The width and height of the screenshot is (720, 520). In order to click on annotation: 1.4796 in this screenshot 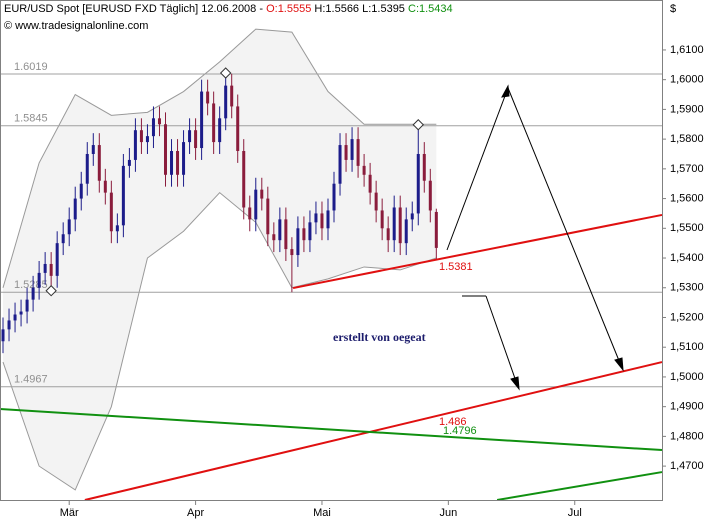, I will do `click(460, 431)`.